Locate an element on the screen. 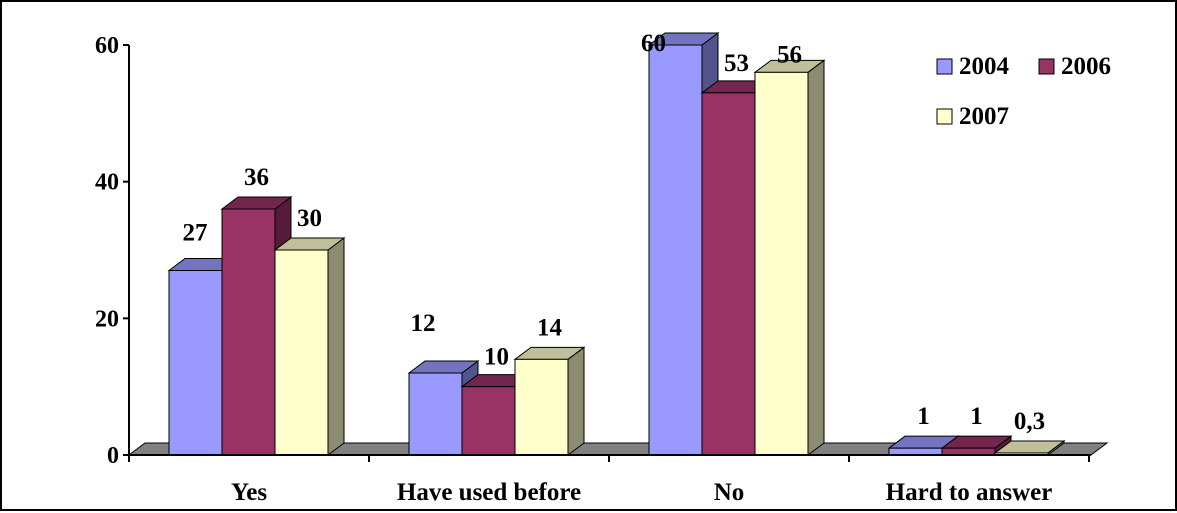  legend: 2004 2006 2007 is located at coordinates (1023, 91).